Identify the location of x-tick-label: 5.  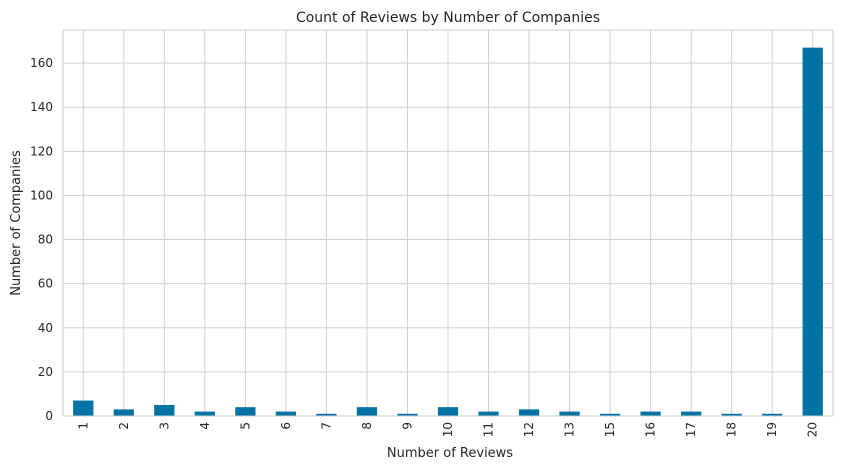
(245, 426).